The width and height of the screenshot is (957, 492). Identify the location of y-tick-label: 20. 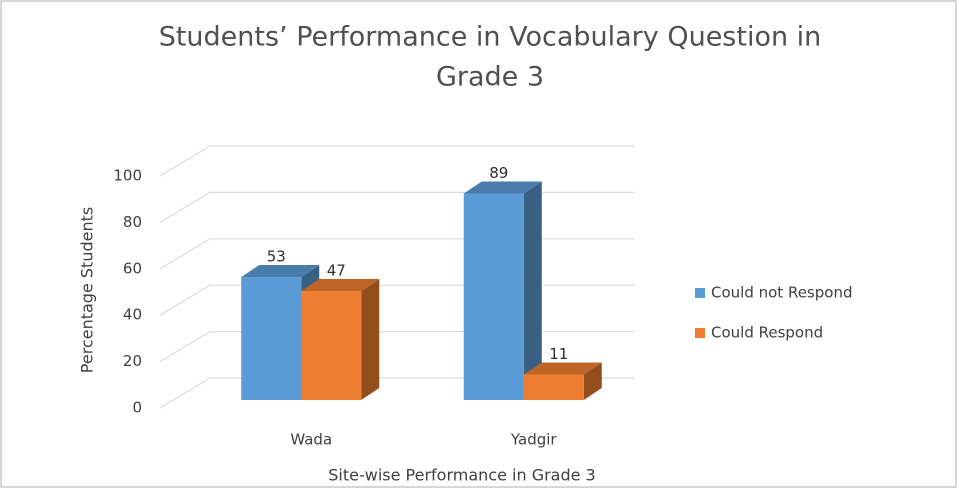
(132, 361).